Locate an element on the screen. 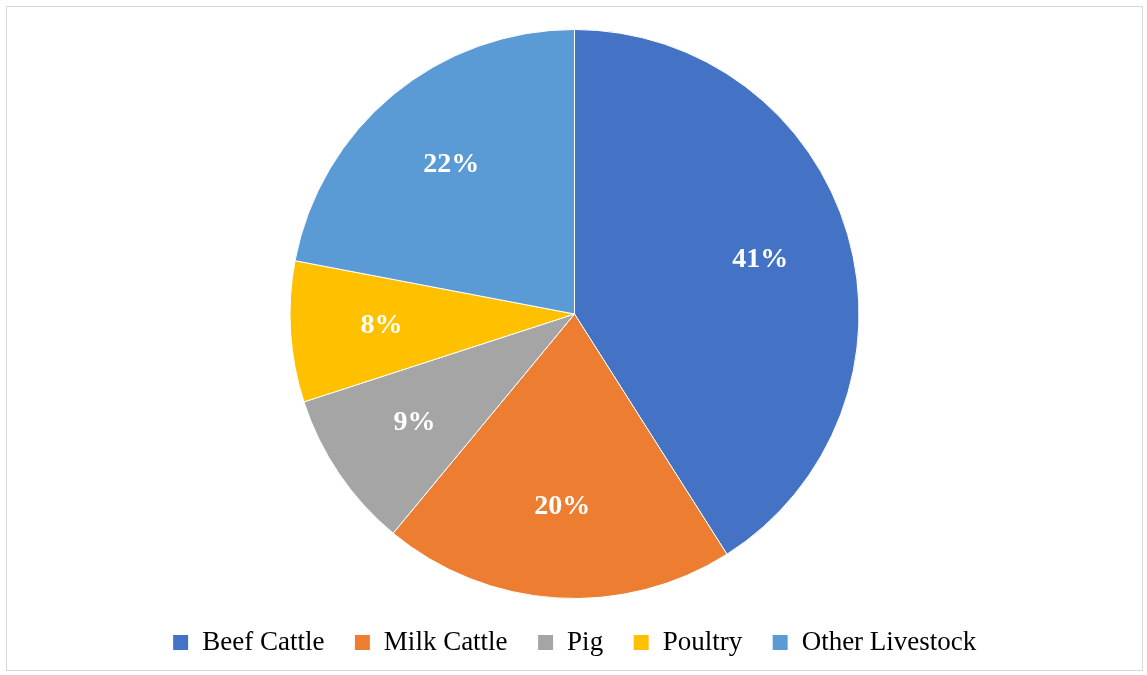 Image resolution: width=1147 pixels, height=675 pixels. legend-label: Beef Cattle is located at coordinates (263, 640).